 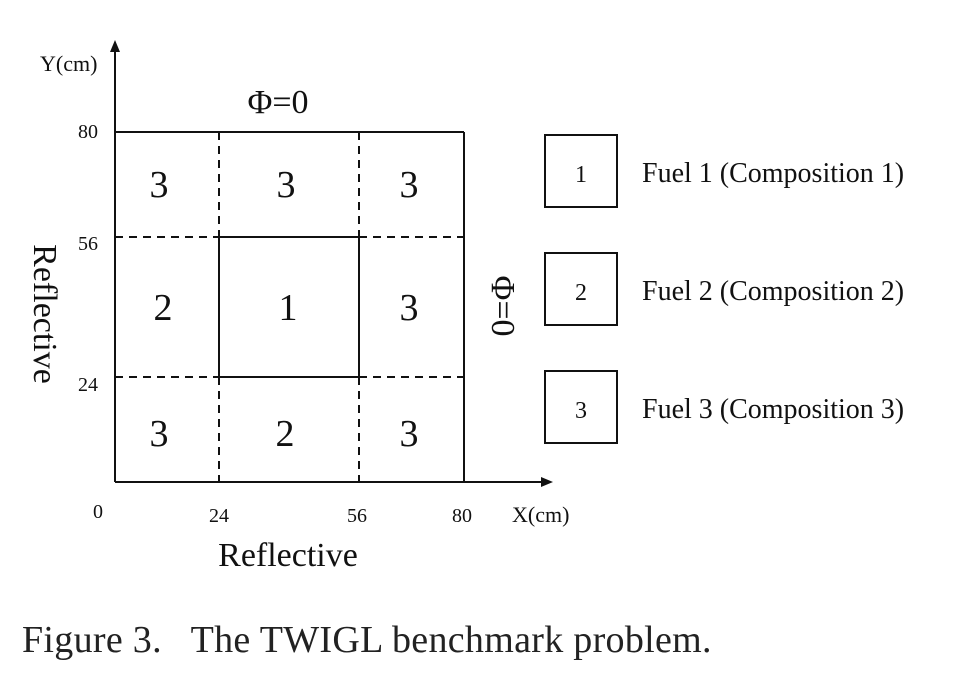 What do you see at coordinates (357, 516) in the screenshot?
I see `x-tick-label: 56` at bounding box center [357, 516].